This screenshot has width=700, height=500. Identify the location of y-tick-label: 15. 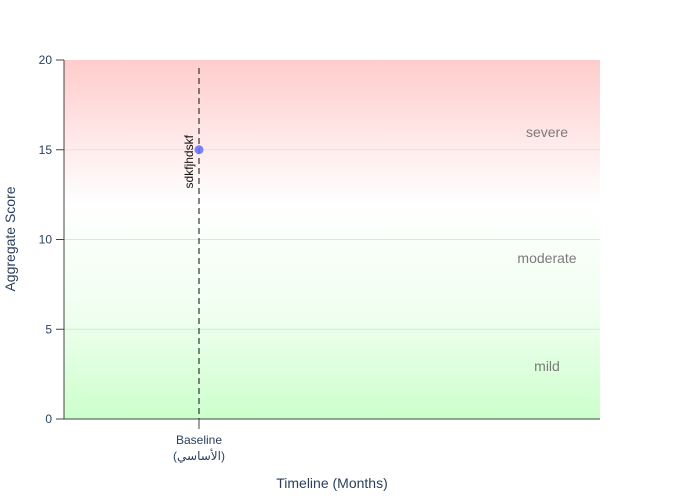
(46, 150).